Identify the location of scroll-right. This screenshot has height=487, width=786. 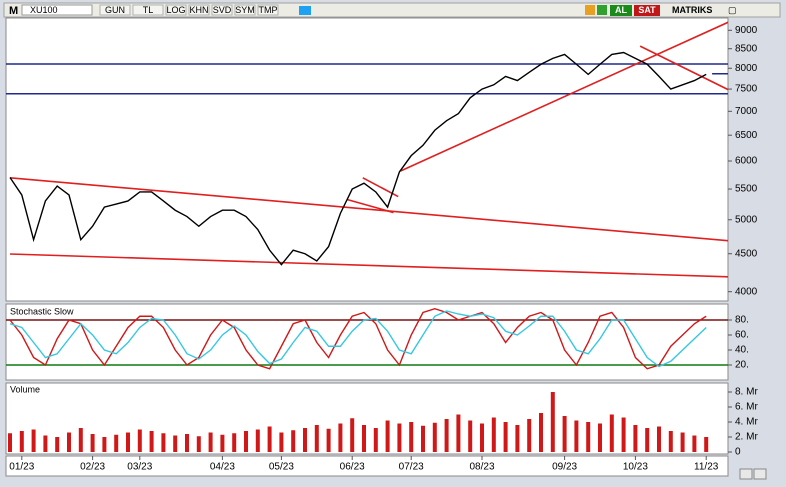
(760, 474).